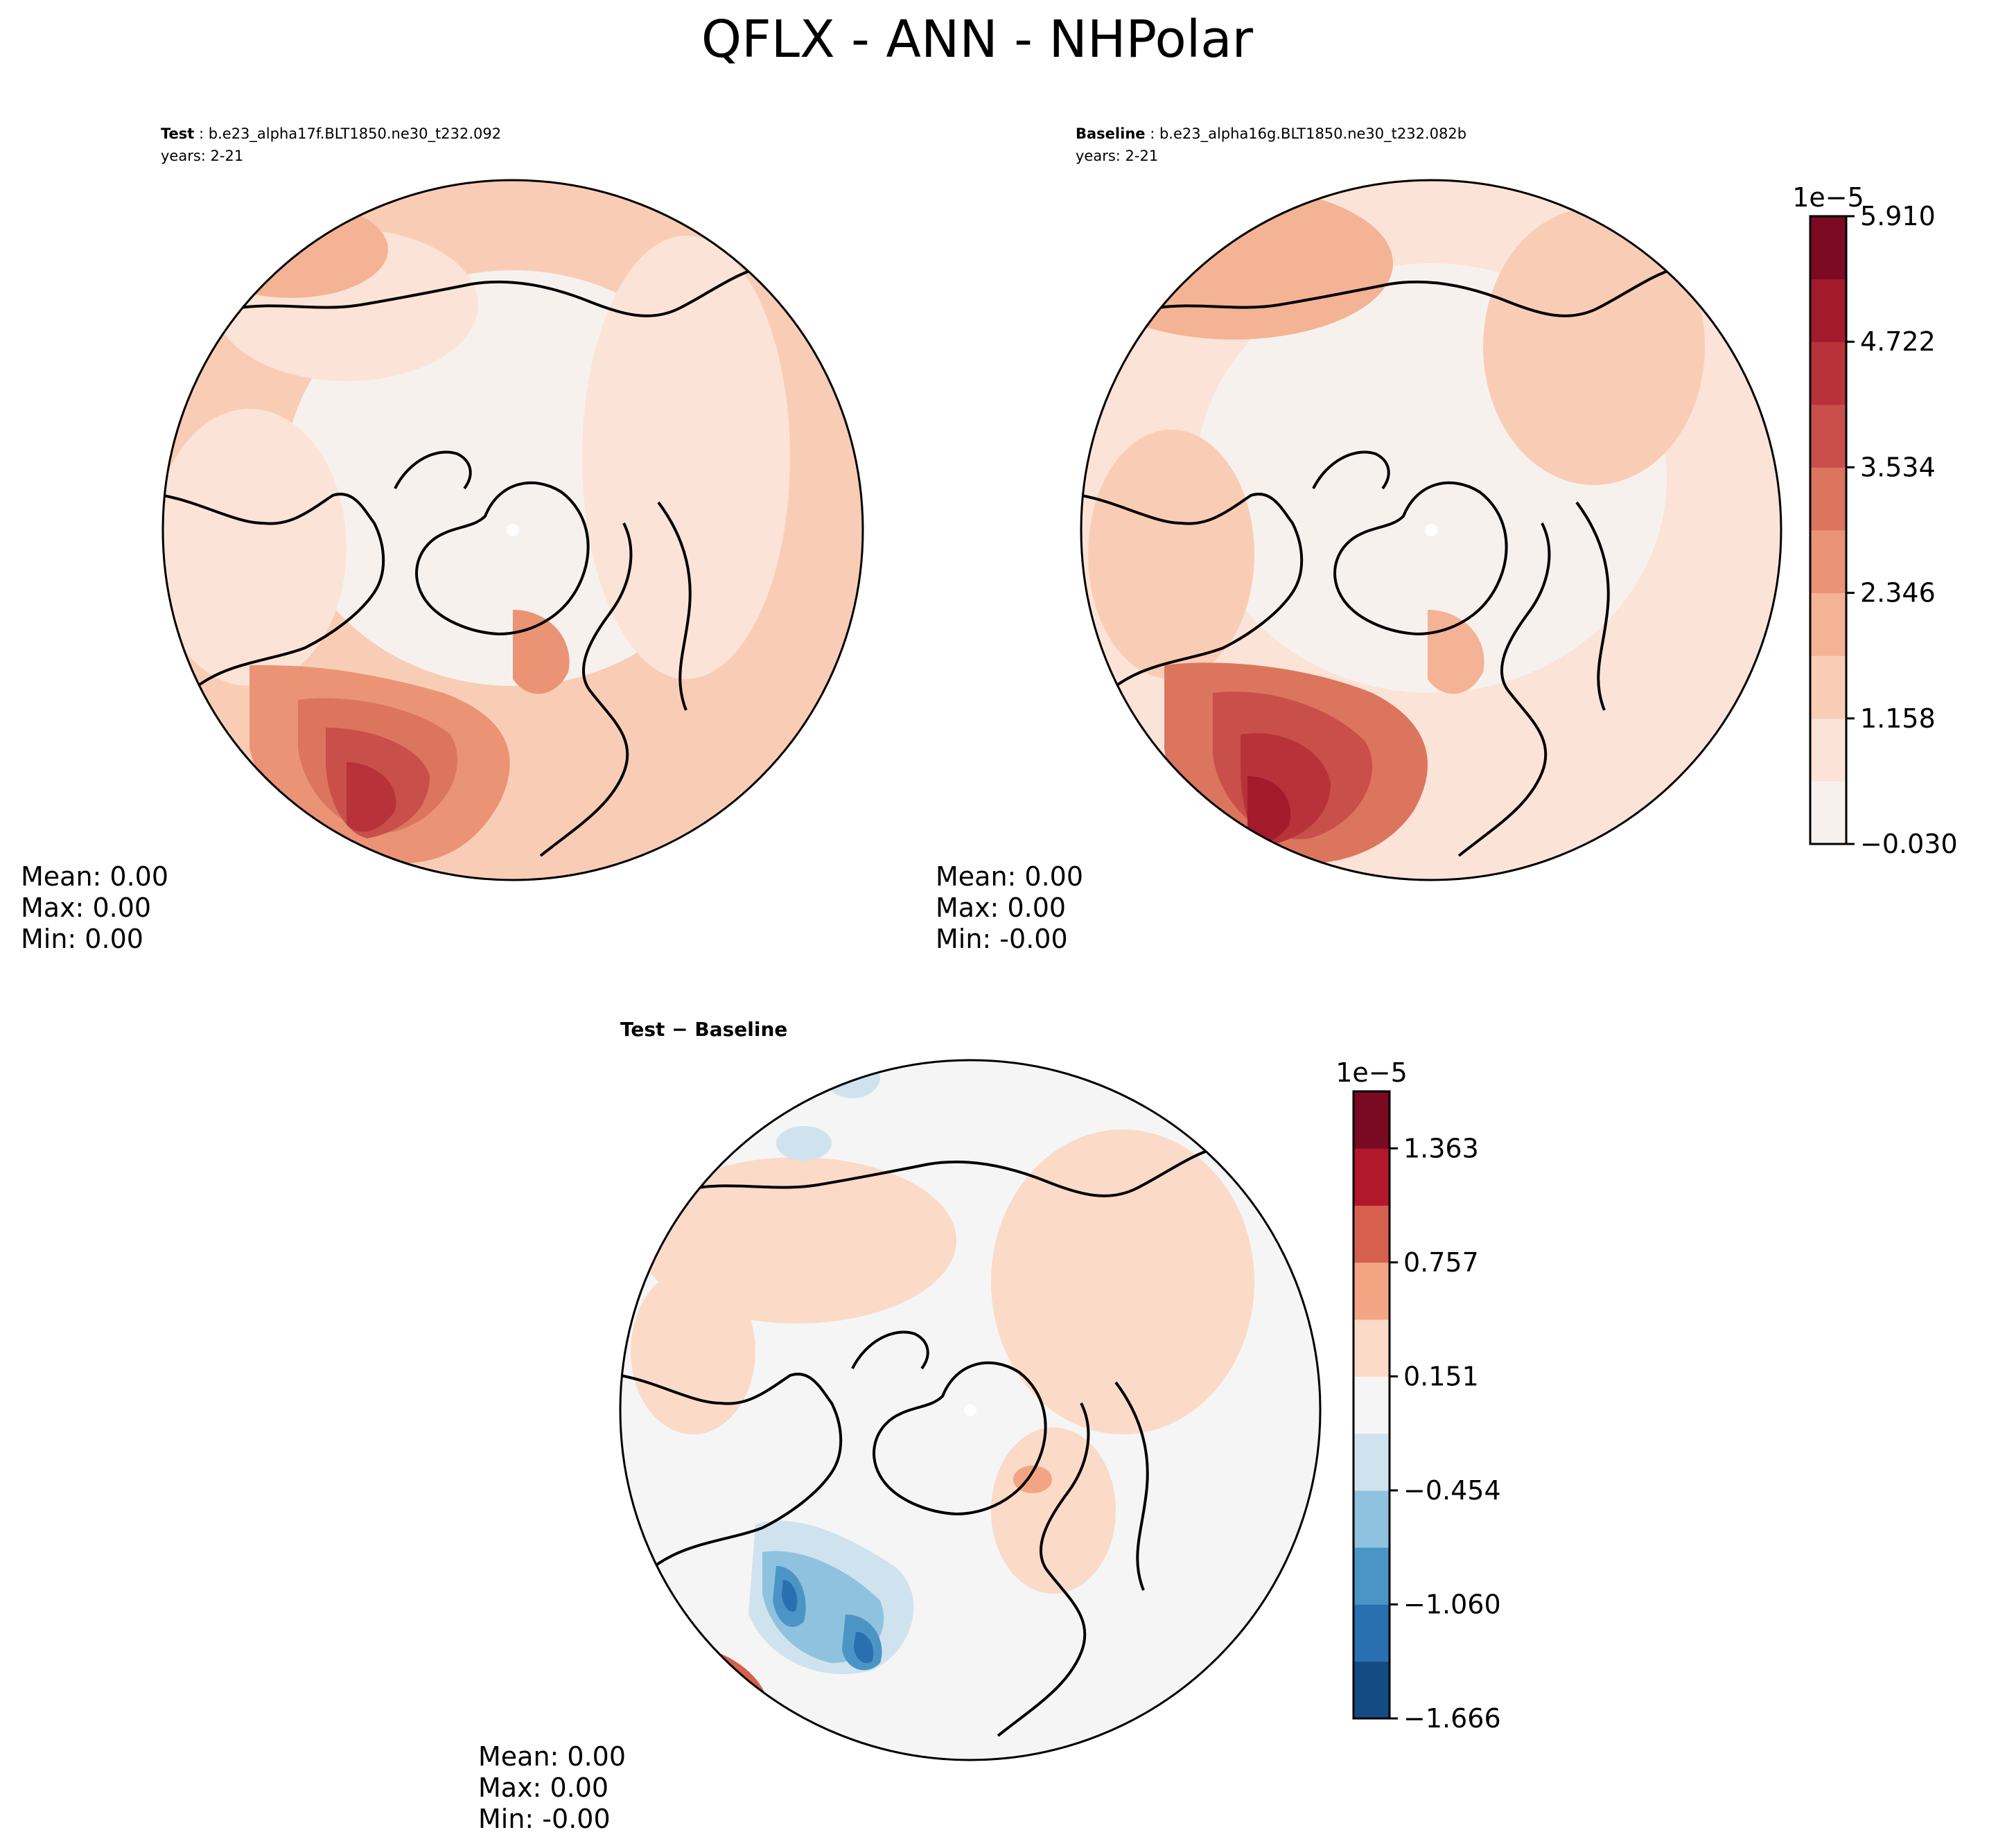  Describe the element at coordinates (1371, 1072) in the screenshot. I see `colorbar-diff-exponent: 1e−5` at that location.